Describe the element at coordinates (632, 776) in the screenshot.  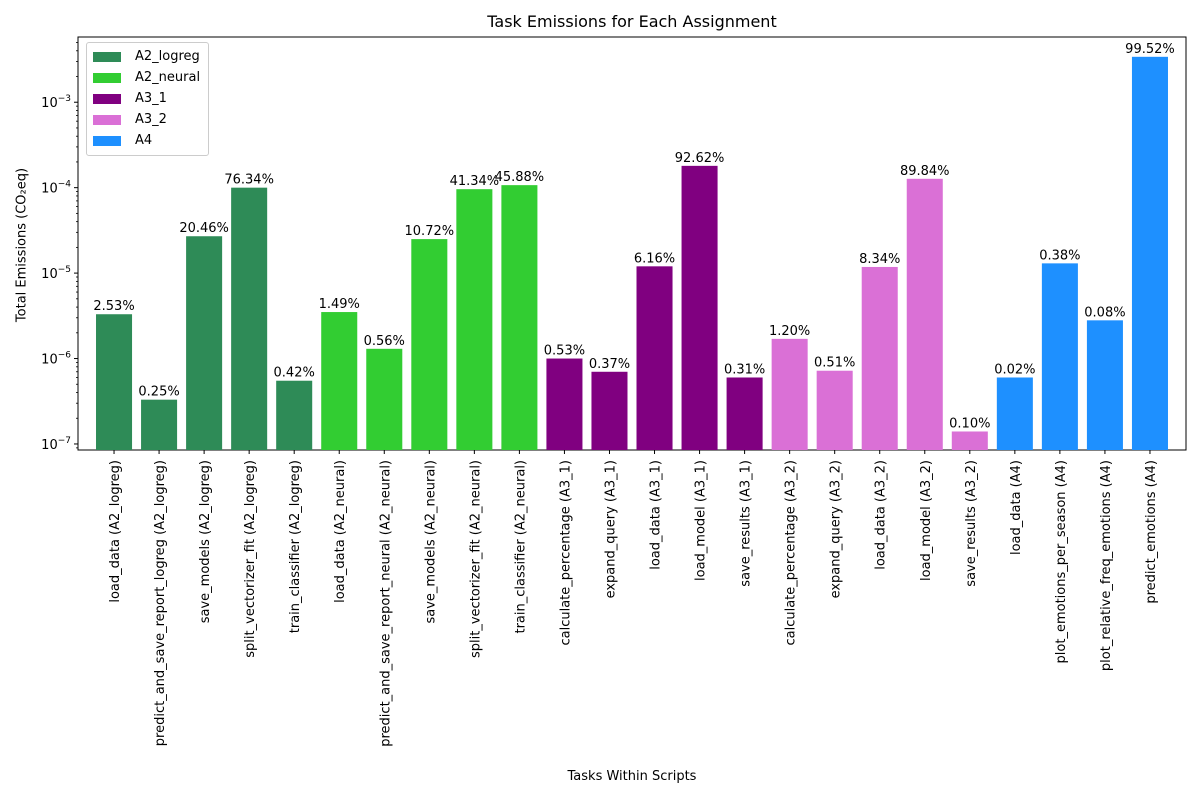
I see `x-axis-label: Tasks Within Scripts` at that location.